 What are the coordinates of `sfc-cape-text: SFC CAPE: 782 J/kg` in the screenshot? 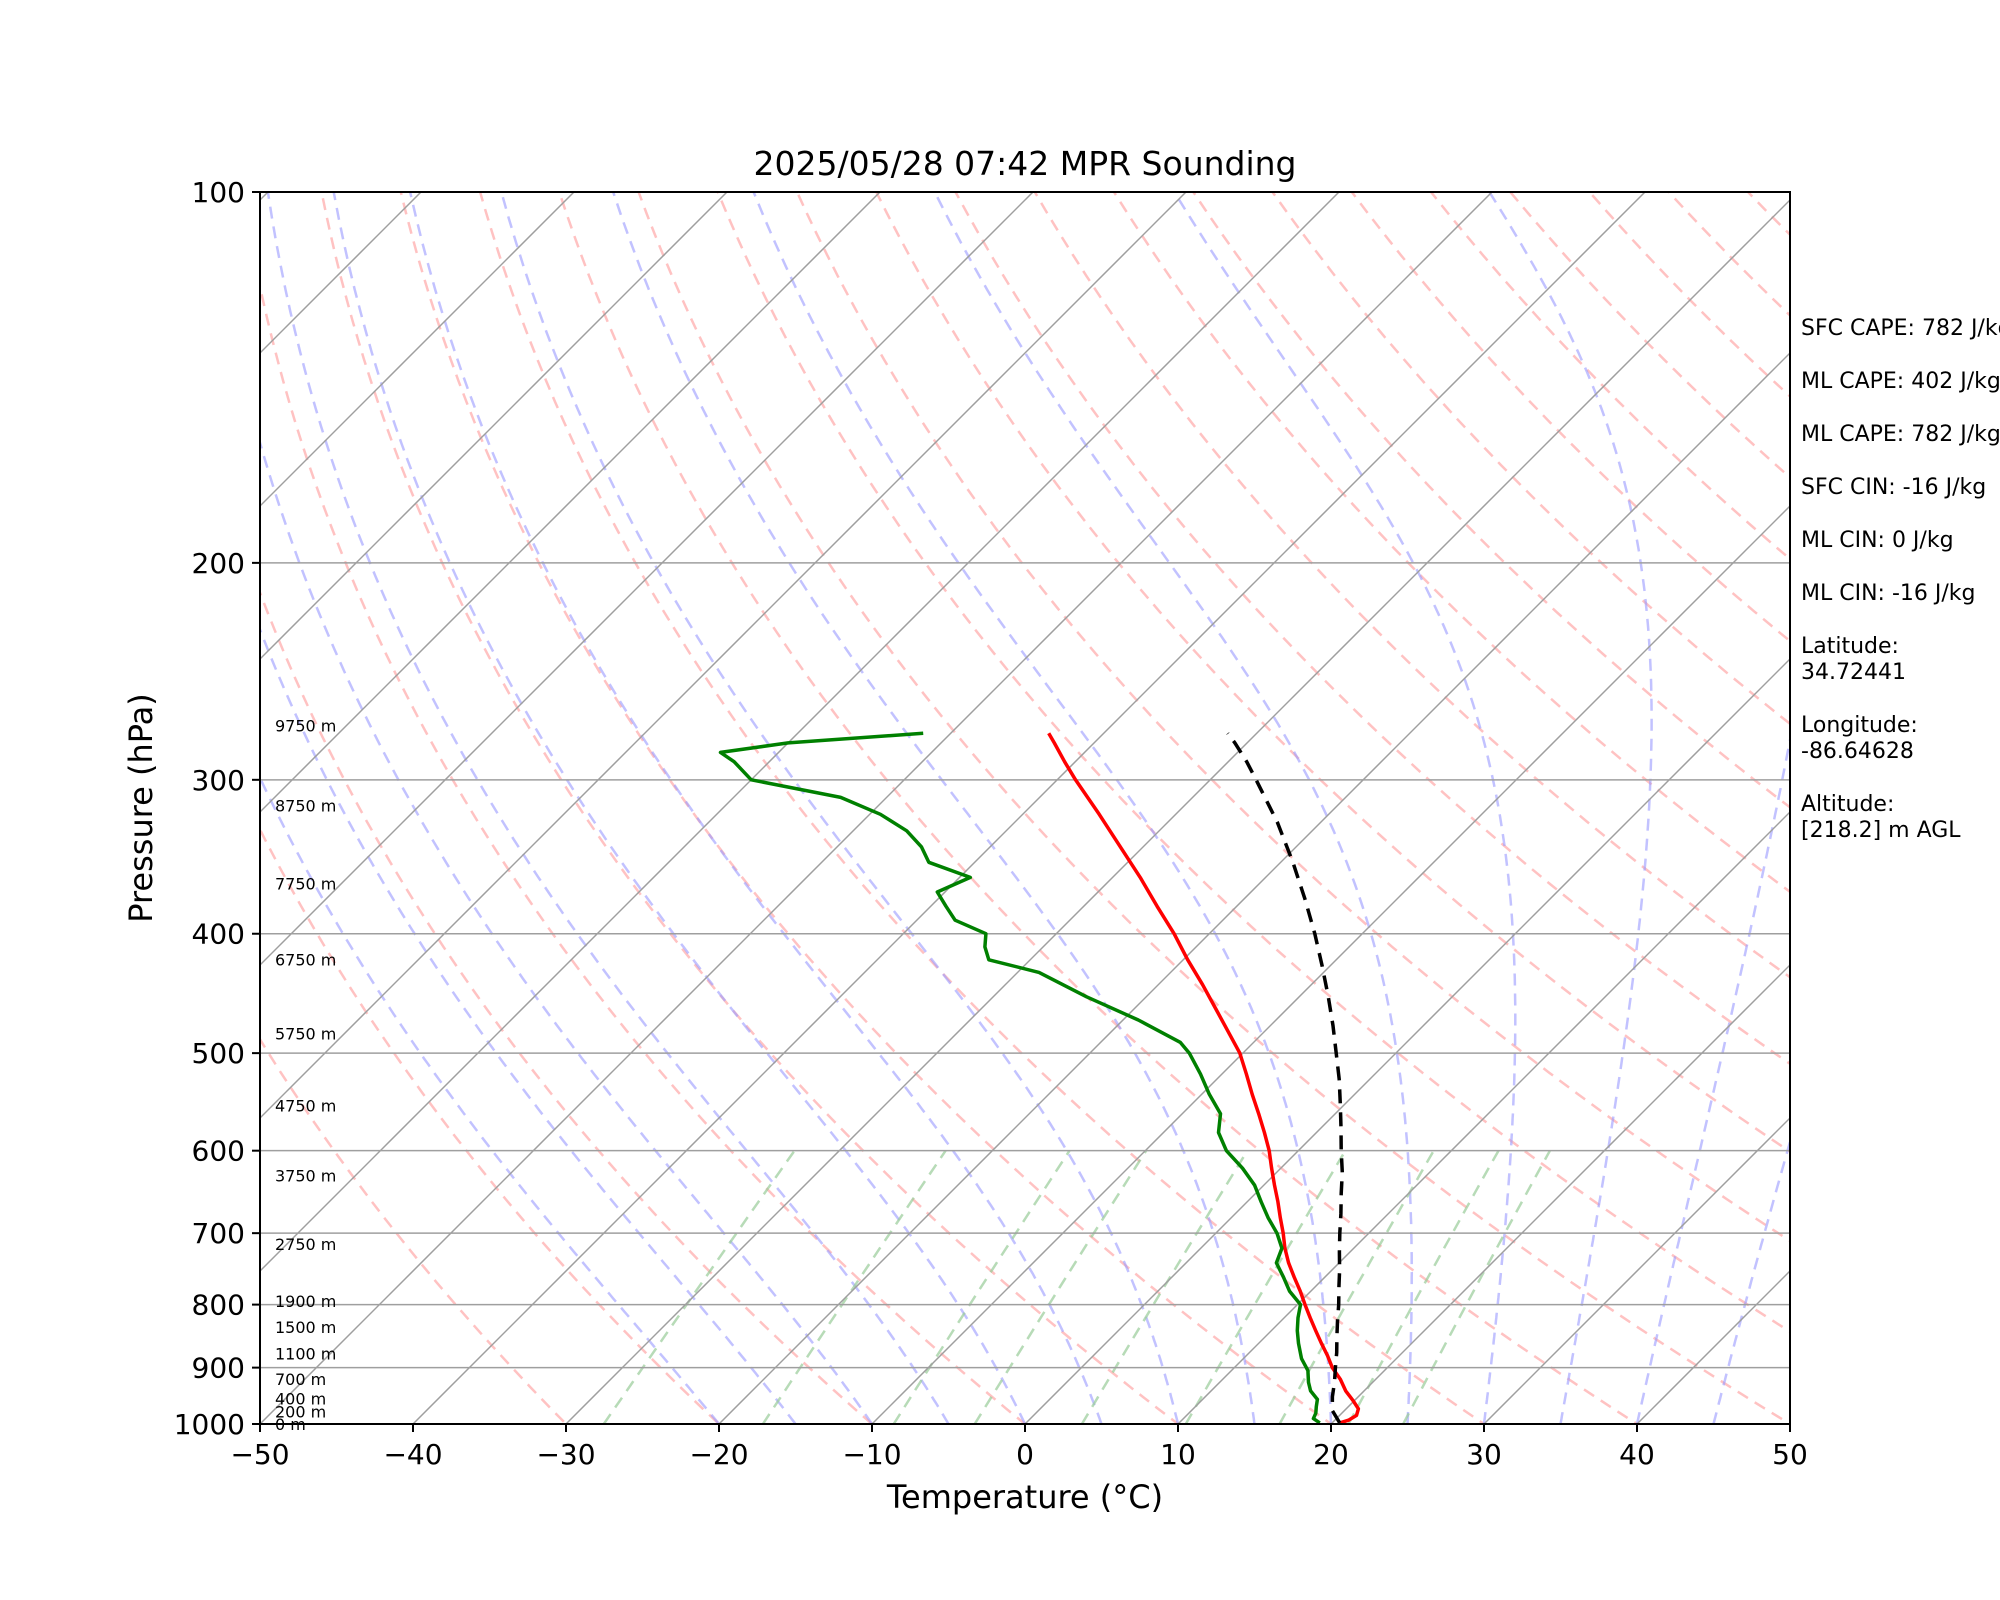 It's located at (1900, 328).